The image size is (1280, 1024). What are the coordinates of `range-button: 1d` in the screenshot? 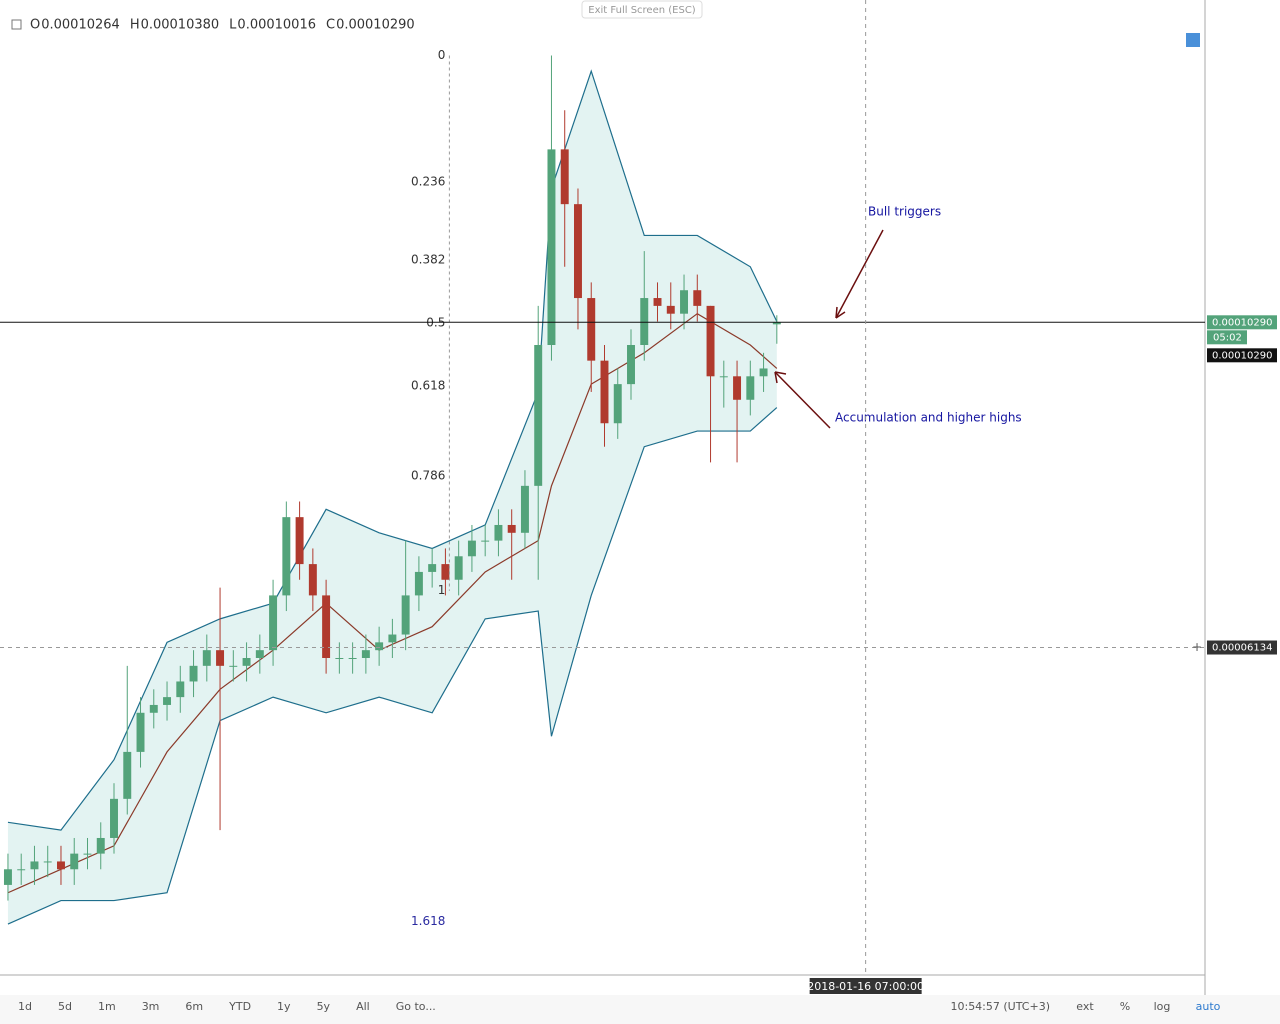 It's located at (25, 1006).